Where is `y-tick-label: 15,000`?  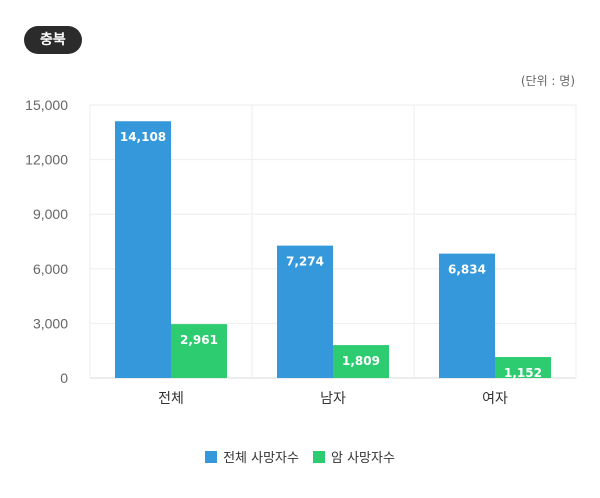 y-tick-label: 15,000 is located at coordinates (46, 105).